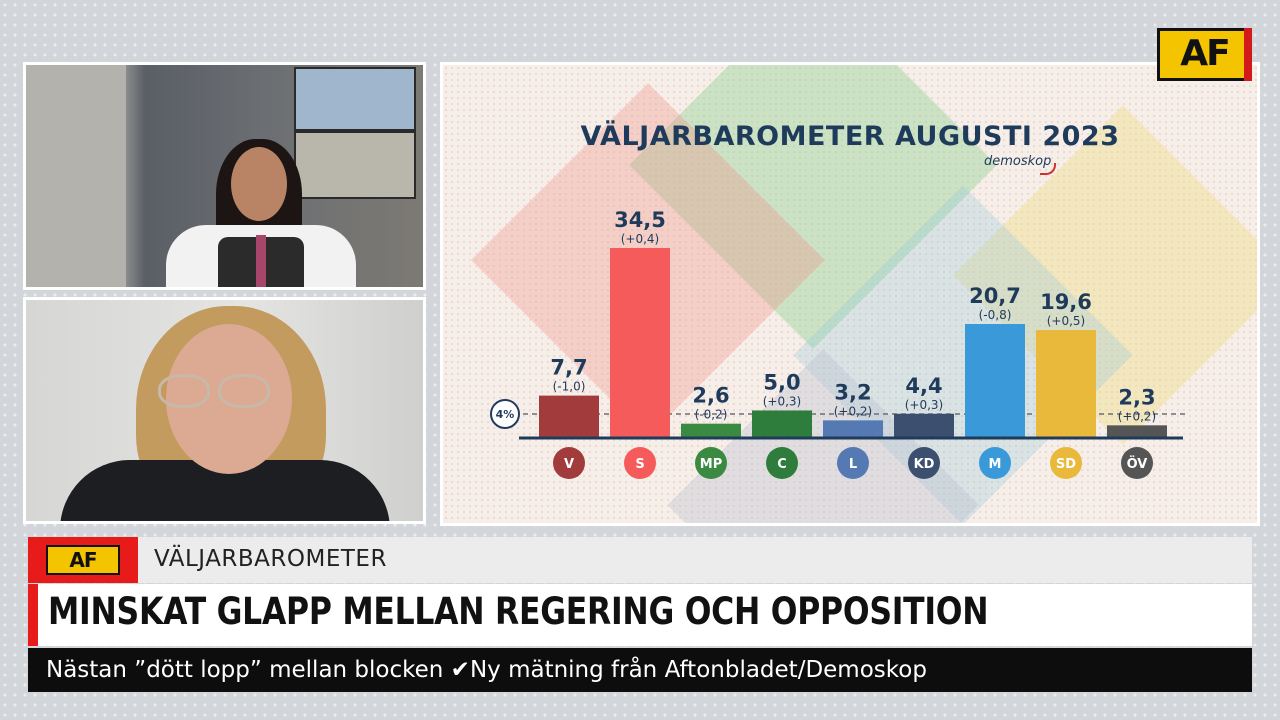 Image resolution: width=1280 pixels, height=720 pixels. Describe the element at coordinates (1136, 397) in the screenshot. I see `value-label: 2,3` at that location.